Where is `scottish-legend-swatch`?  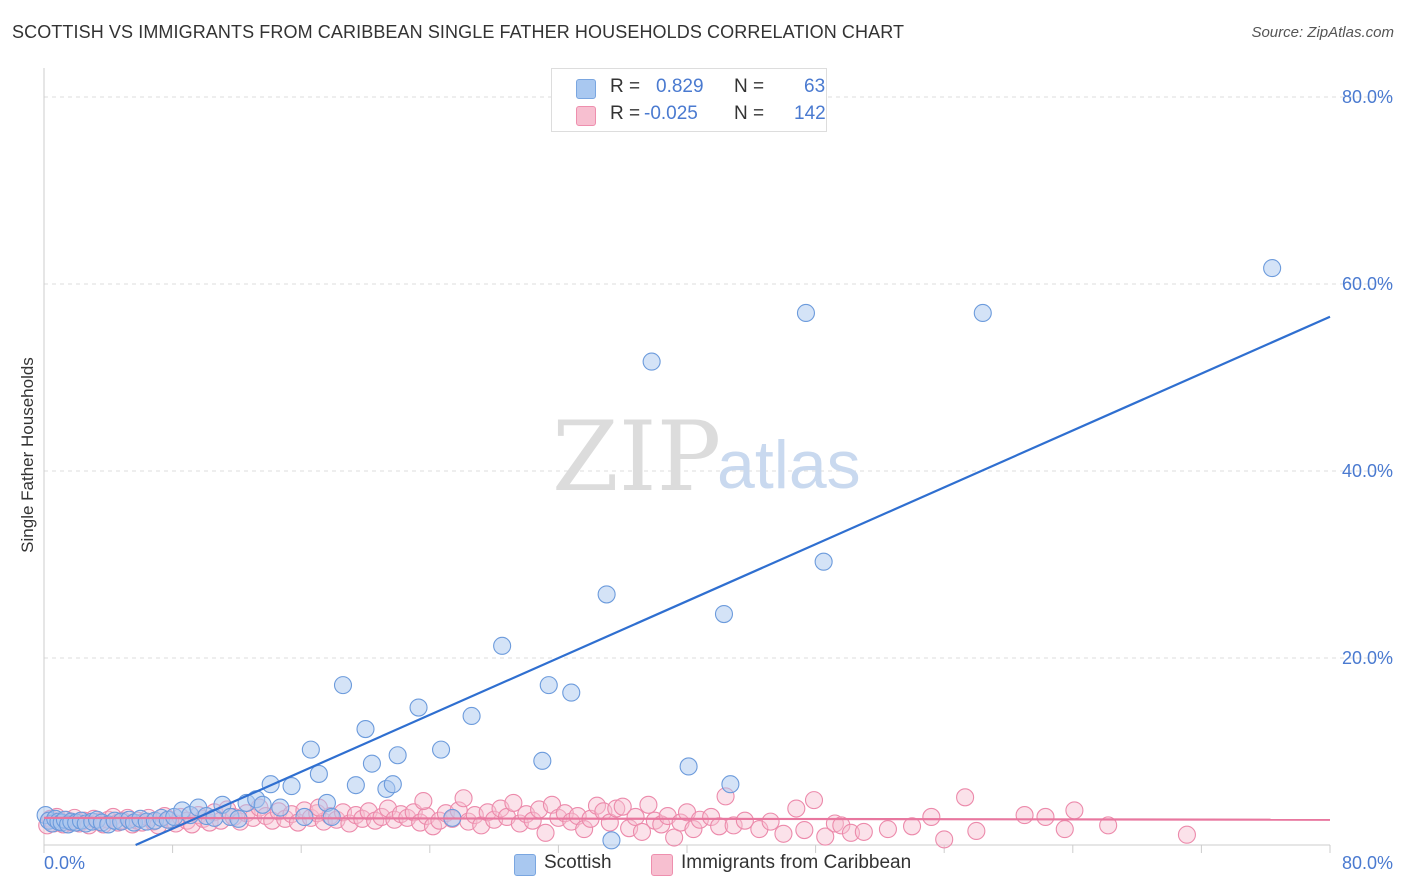 scottish-legend-swatch is located at coordinates (525, 865).